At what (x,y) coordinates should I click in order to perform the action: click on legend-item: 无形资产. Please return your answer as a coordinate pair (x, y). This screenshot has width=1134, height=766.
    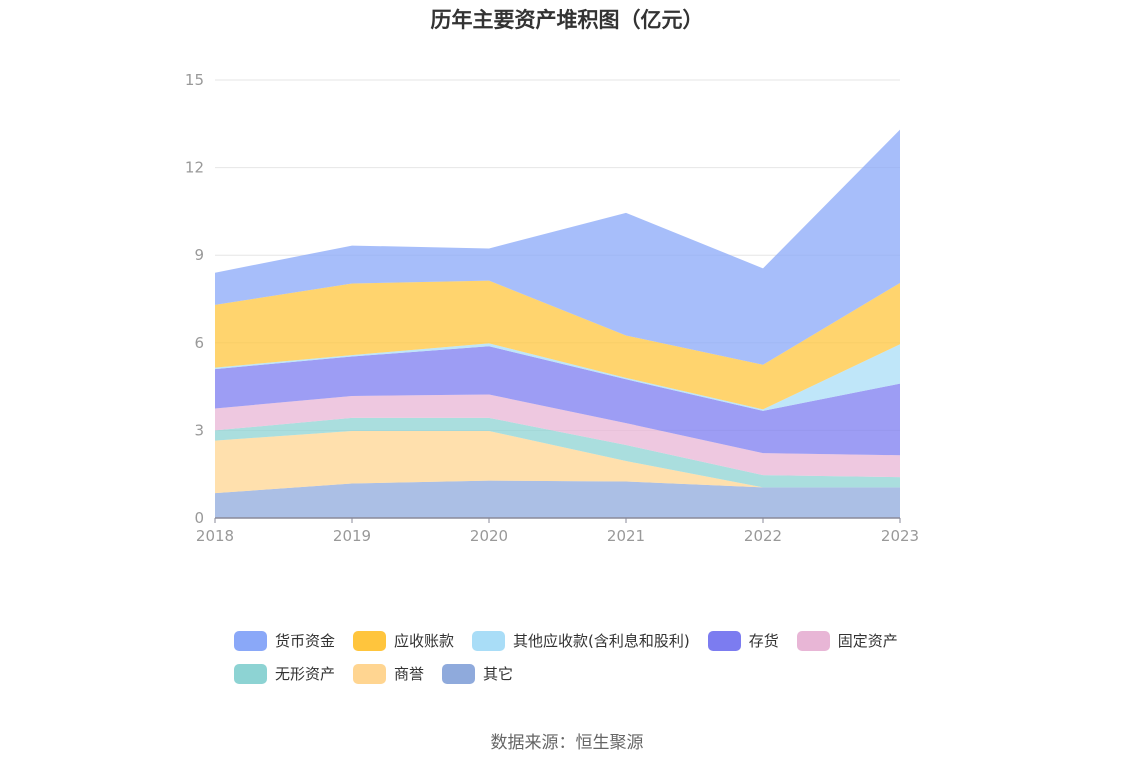
    Looking at the image, I should click on (284, 673).